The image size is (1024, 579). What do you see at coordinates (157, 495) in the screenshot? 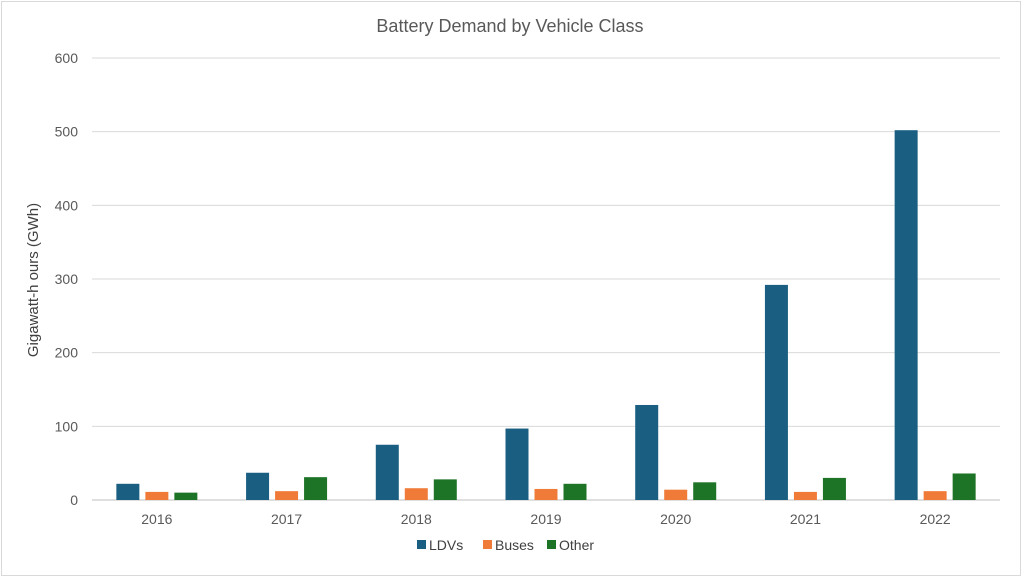
I see `bar-buses-2016` at bounding box center [157, 495].